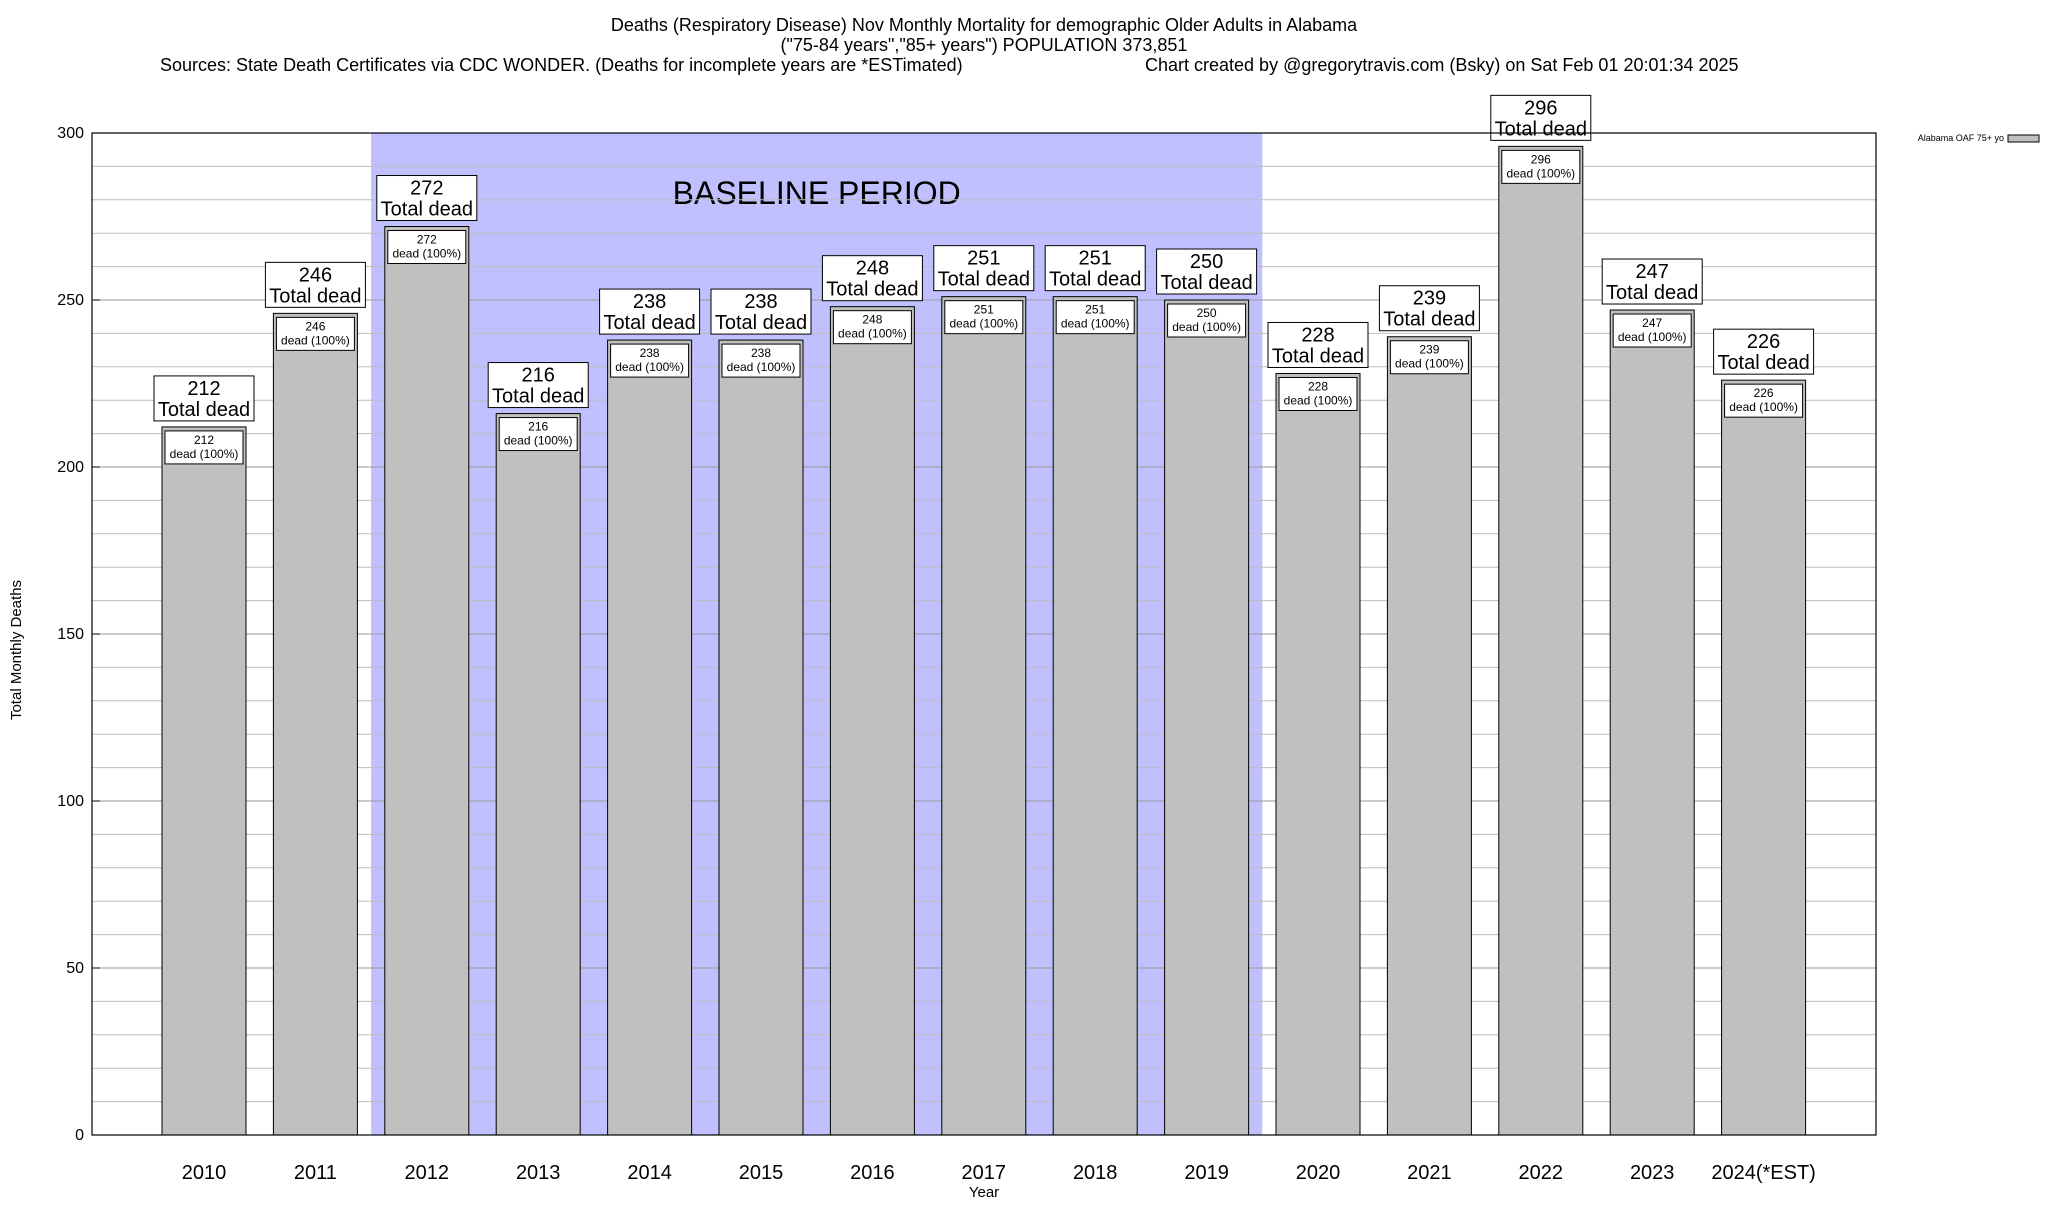 The height and width of the screenshot is (1205, 2048). What do you see at coordinates (1652, 272) in the screenshot?
I see `total-value-label: 247` at bounding box center [1652, 272].